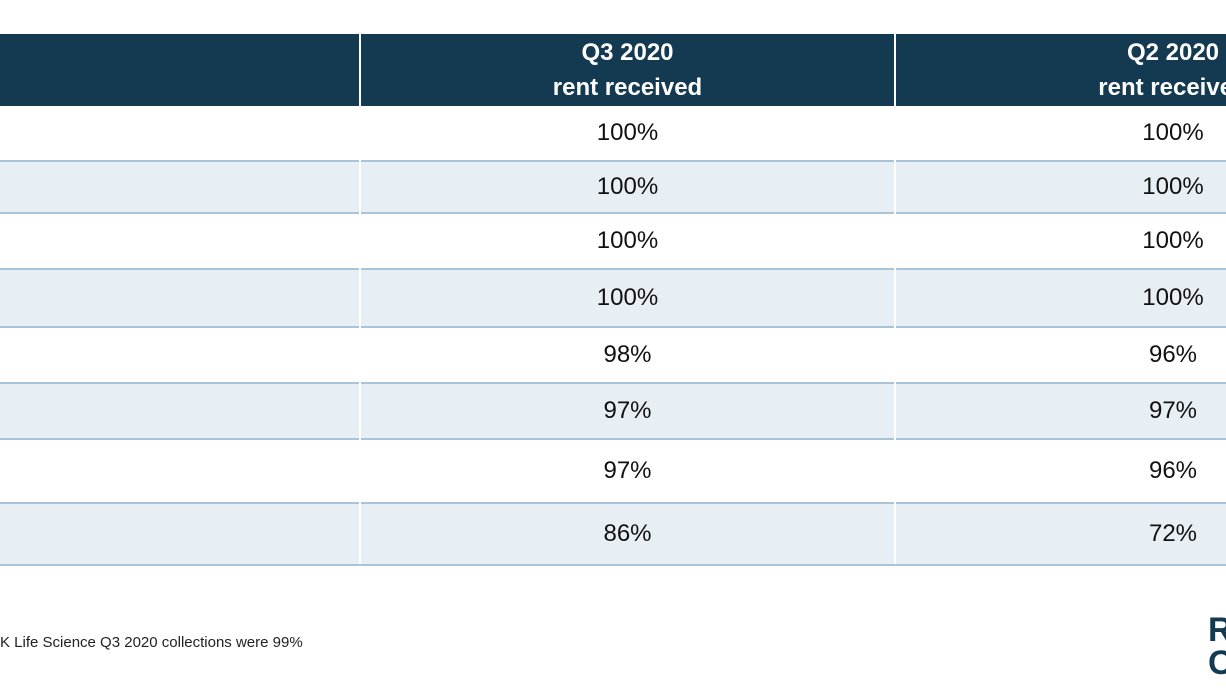 Image resolution: width=1226 pixels, height=690 pixels. I want to click on table-row: 97% 97%, so click(613, 410).